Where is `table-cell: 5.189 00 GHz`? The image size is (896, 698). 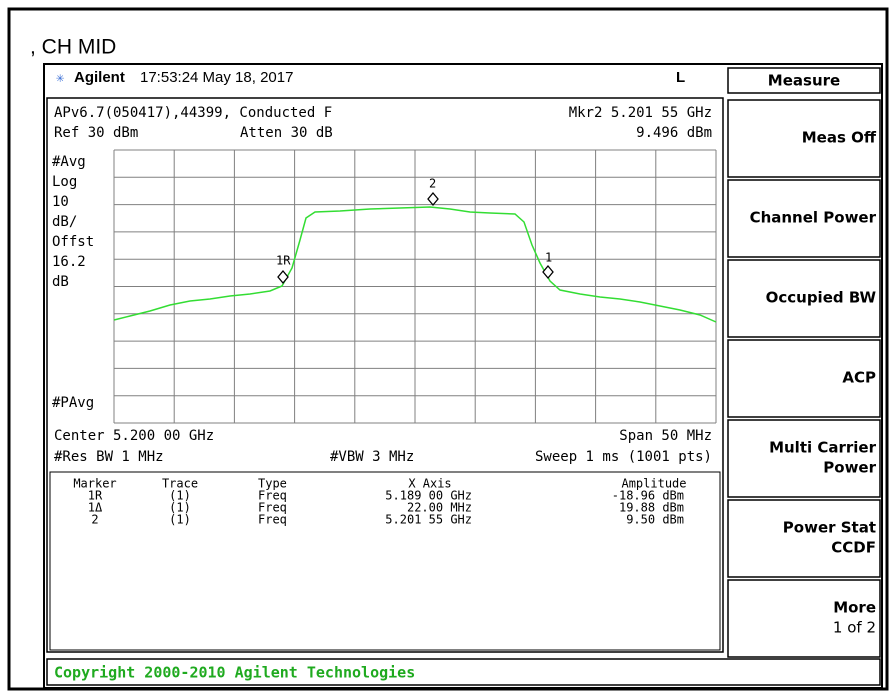
table-cell: 5.189 00 GHz is located at coordinates (428, 496).